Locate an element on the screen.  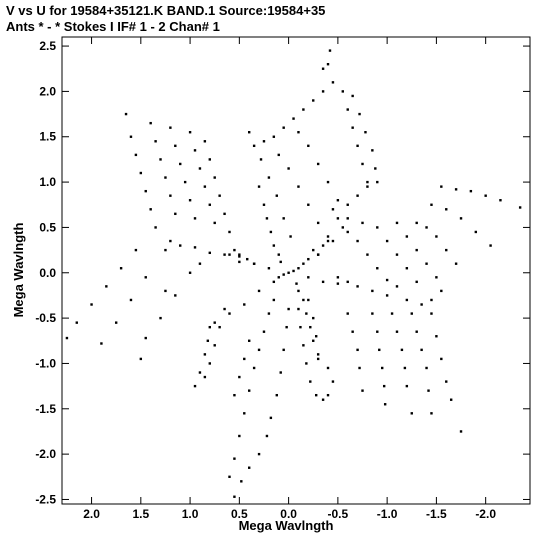
y-tick-label: -0.5 is located at coordinates (45, 318).